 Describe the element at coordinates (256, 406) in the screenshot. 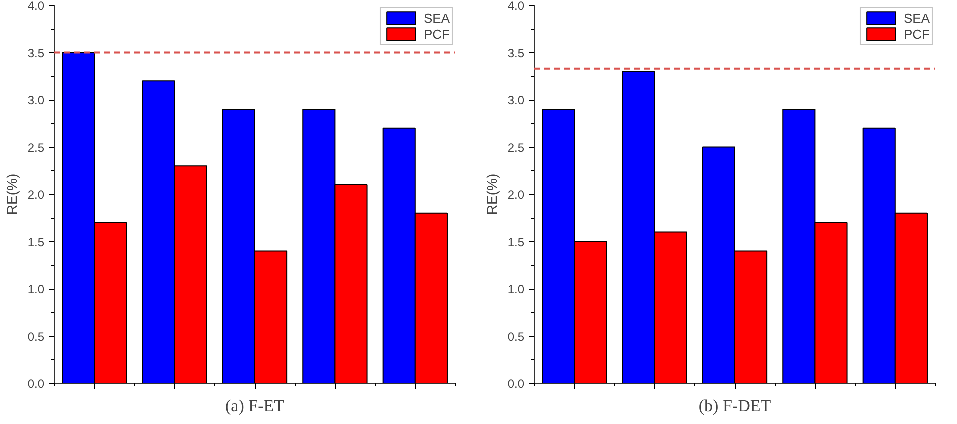

I see `text: (a) F-ET` at that location.